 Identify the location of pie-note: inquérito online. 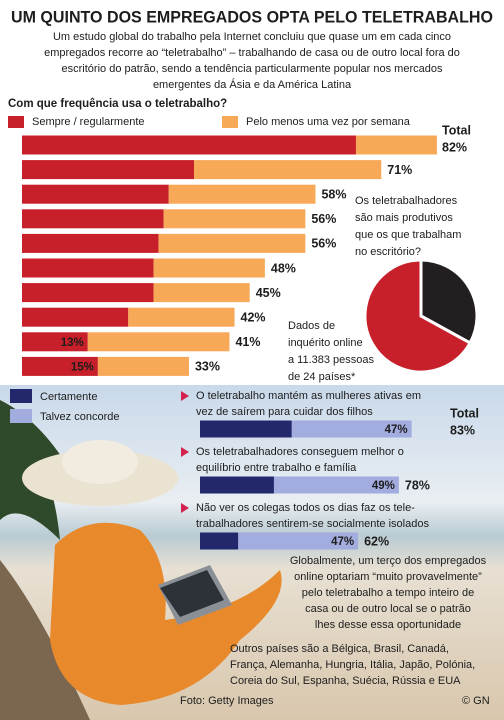
(325, 343).